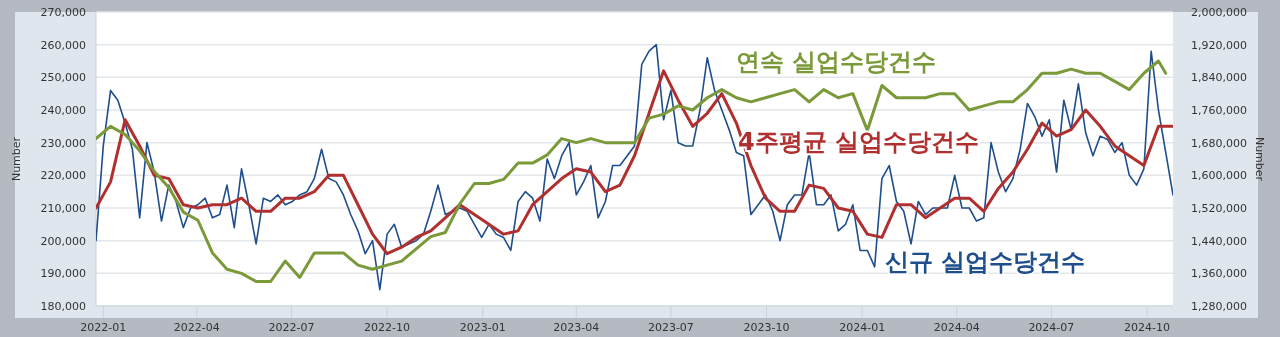  What do you see at coordinates (1051, 327) in the screenshot?
I see `x-tick-label: 2024-07` at bounding box center [1051, 327].